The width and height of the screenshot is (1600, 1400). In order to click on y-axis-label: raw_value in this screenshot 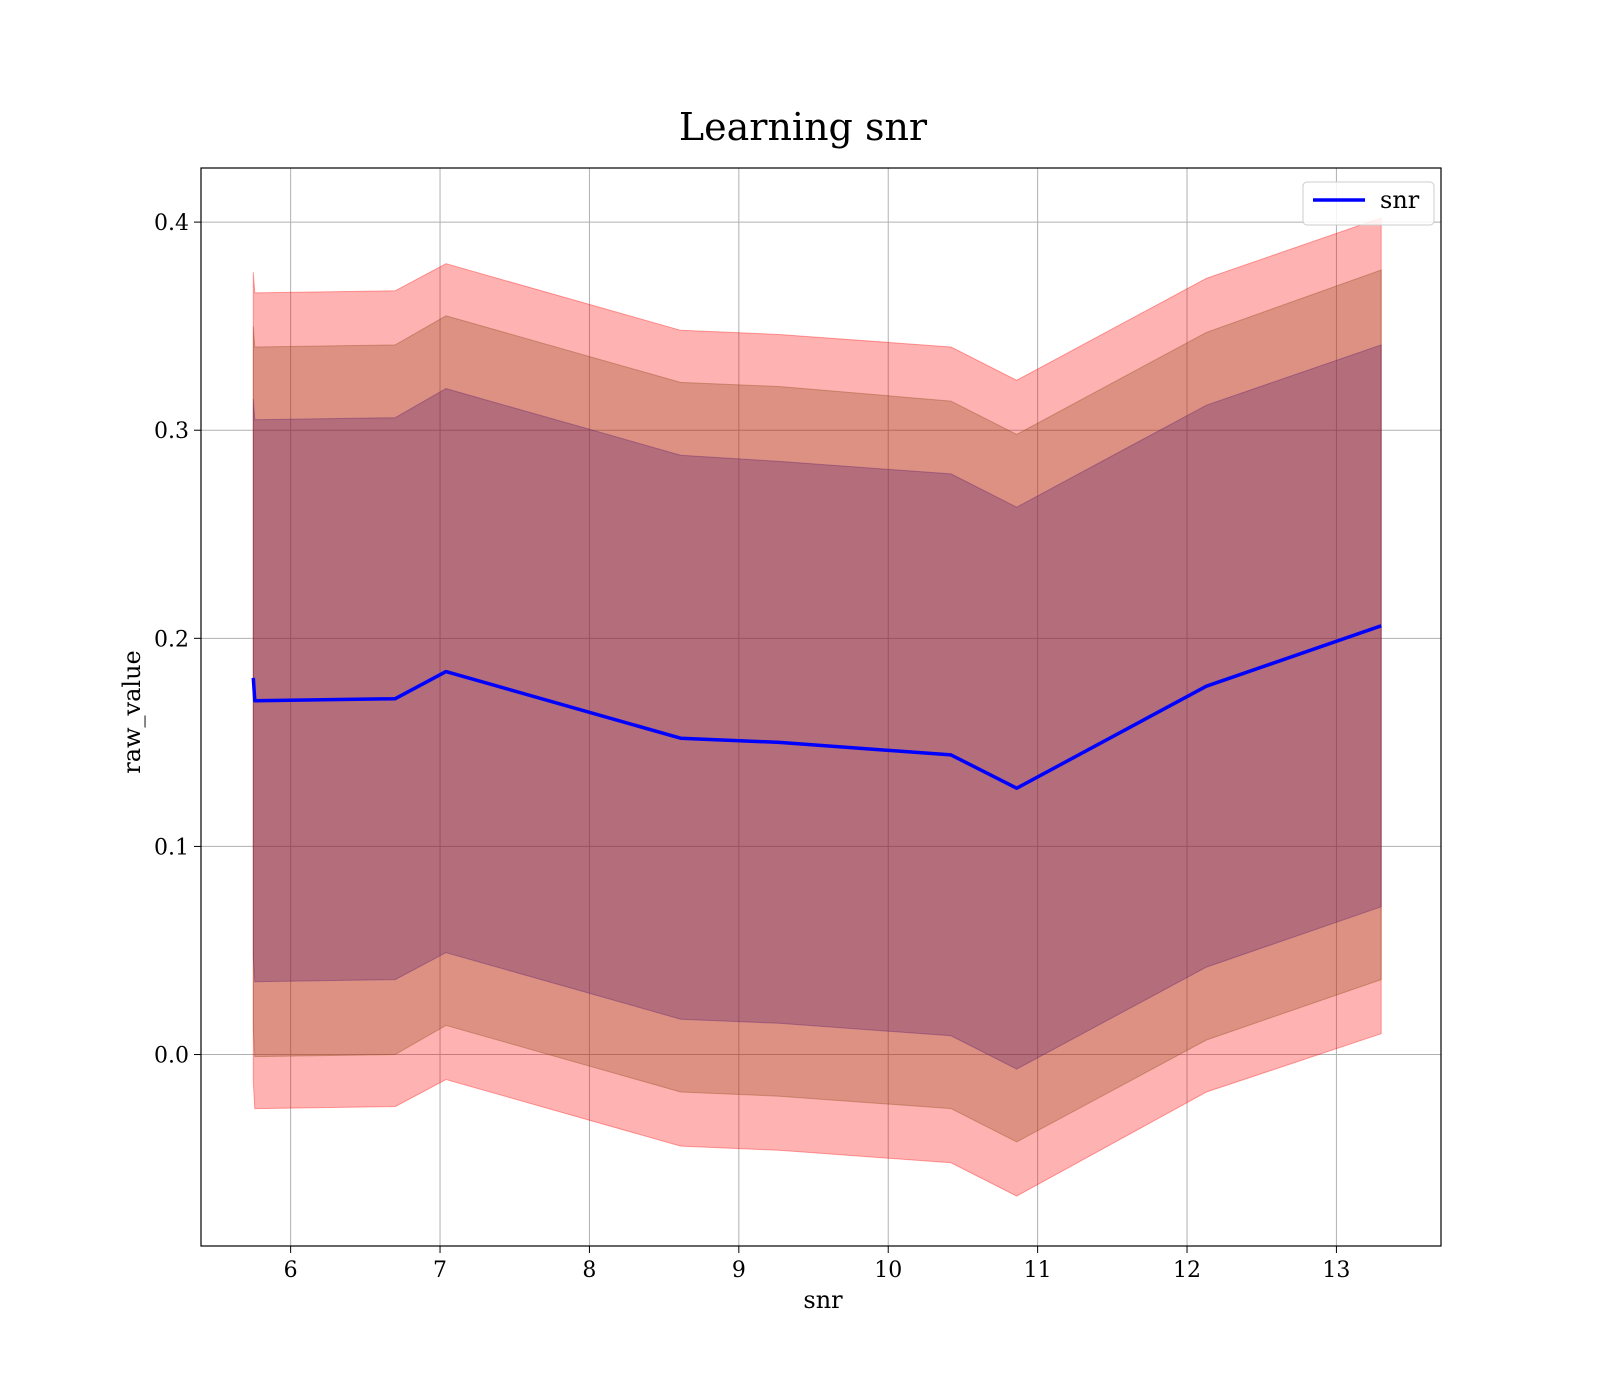, I will do `click(132, 712)`.